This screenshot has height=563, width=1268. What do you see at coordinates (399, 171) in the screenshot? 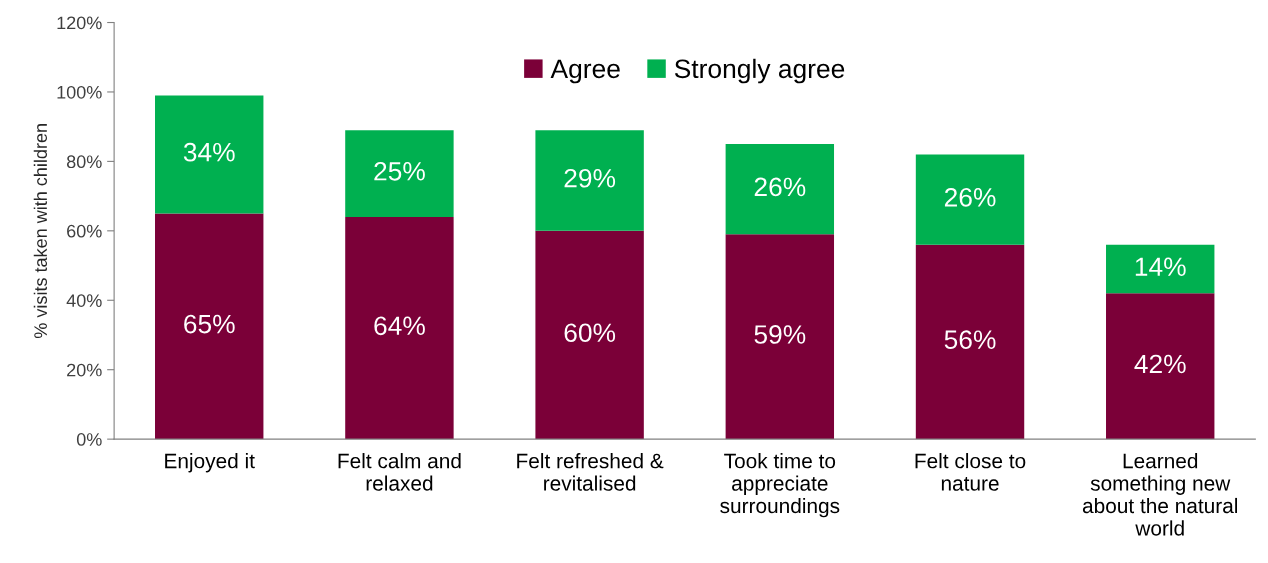
I see `data-label: 25%` at bounding box center [399, 171].